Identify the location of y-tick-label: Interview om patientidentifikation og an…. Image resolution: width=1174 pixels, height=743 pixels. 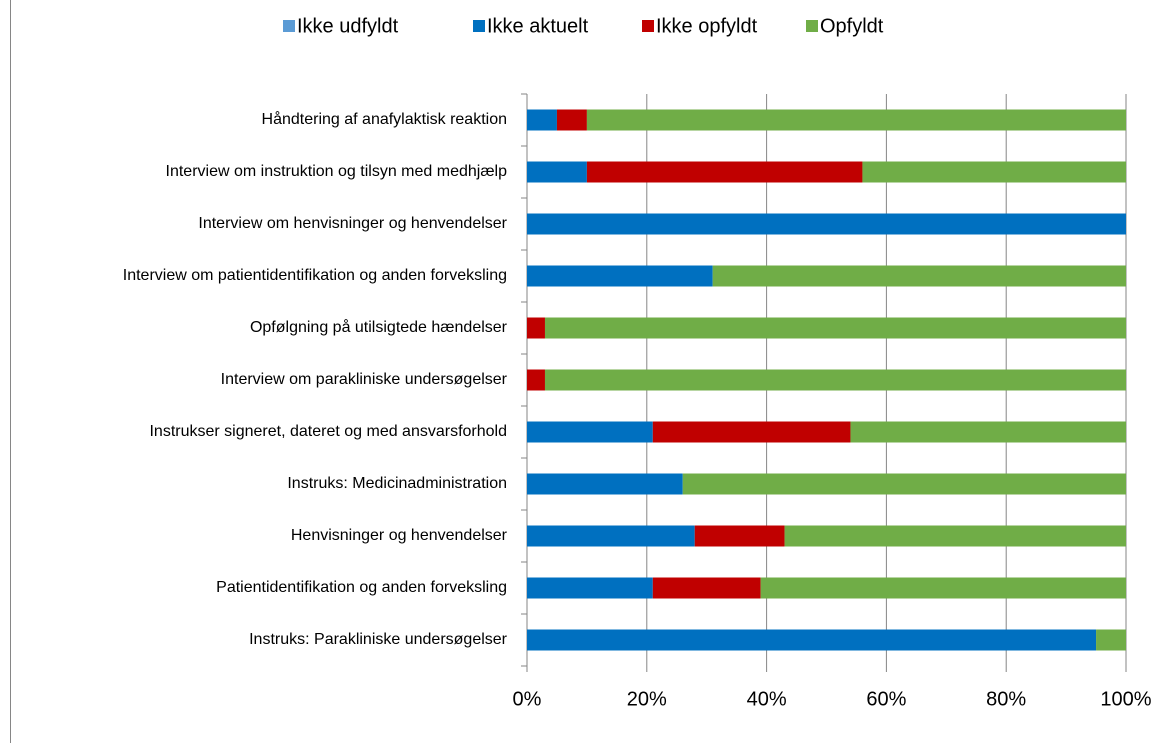
(315, 275).